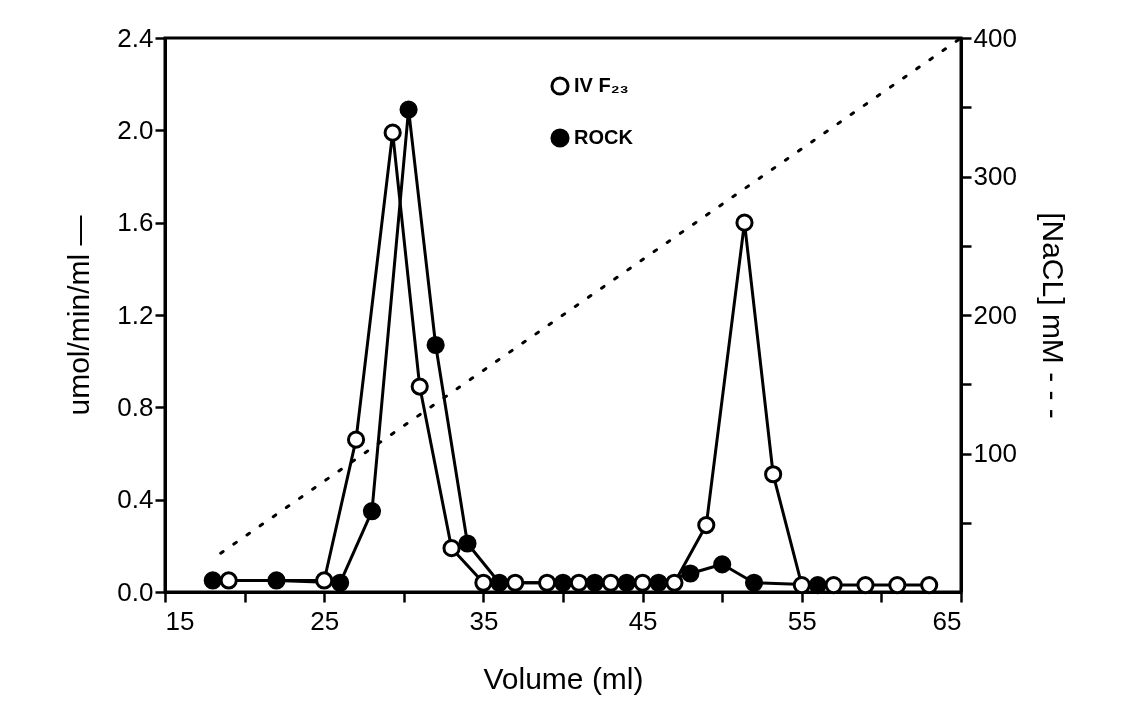  I want to click on x-tick-label: 25, so click(325, 620).